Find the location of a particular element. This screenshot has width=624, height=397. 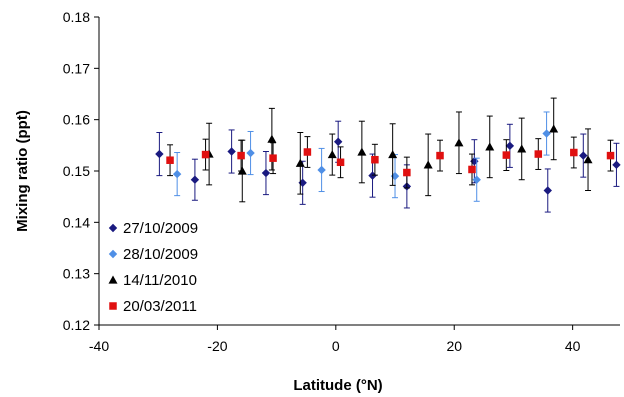

series-20-03-2011 is located at coordinates (390, 162).